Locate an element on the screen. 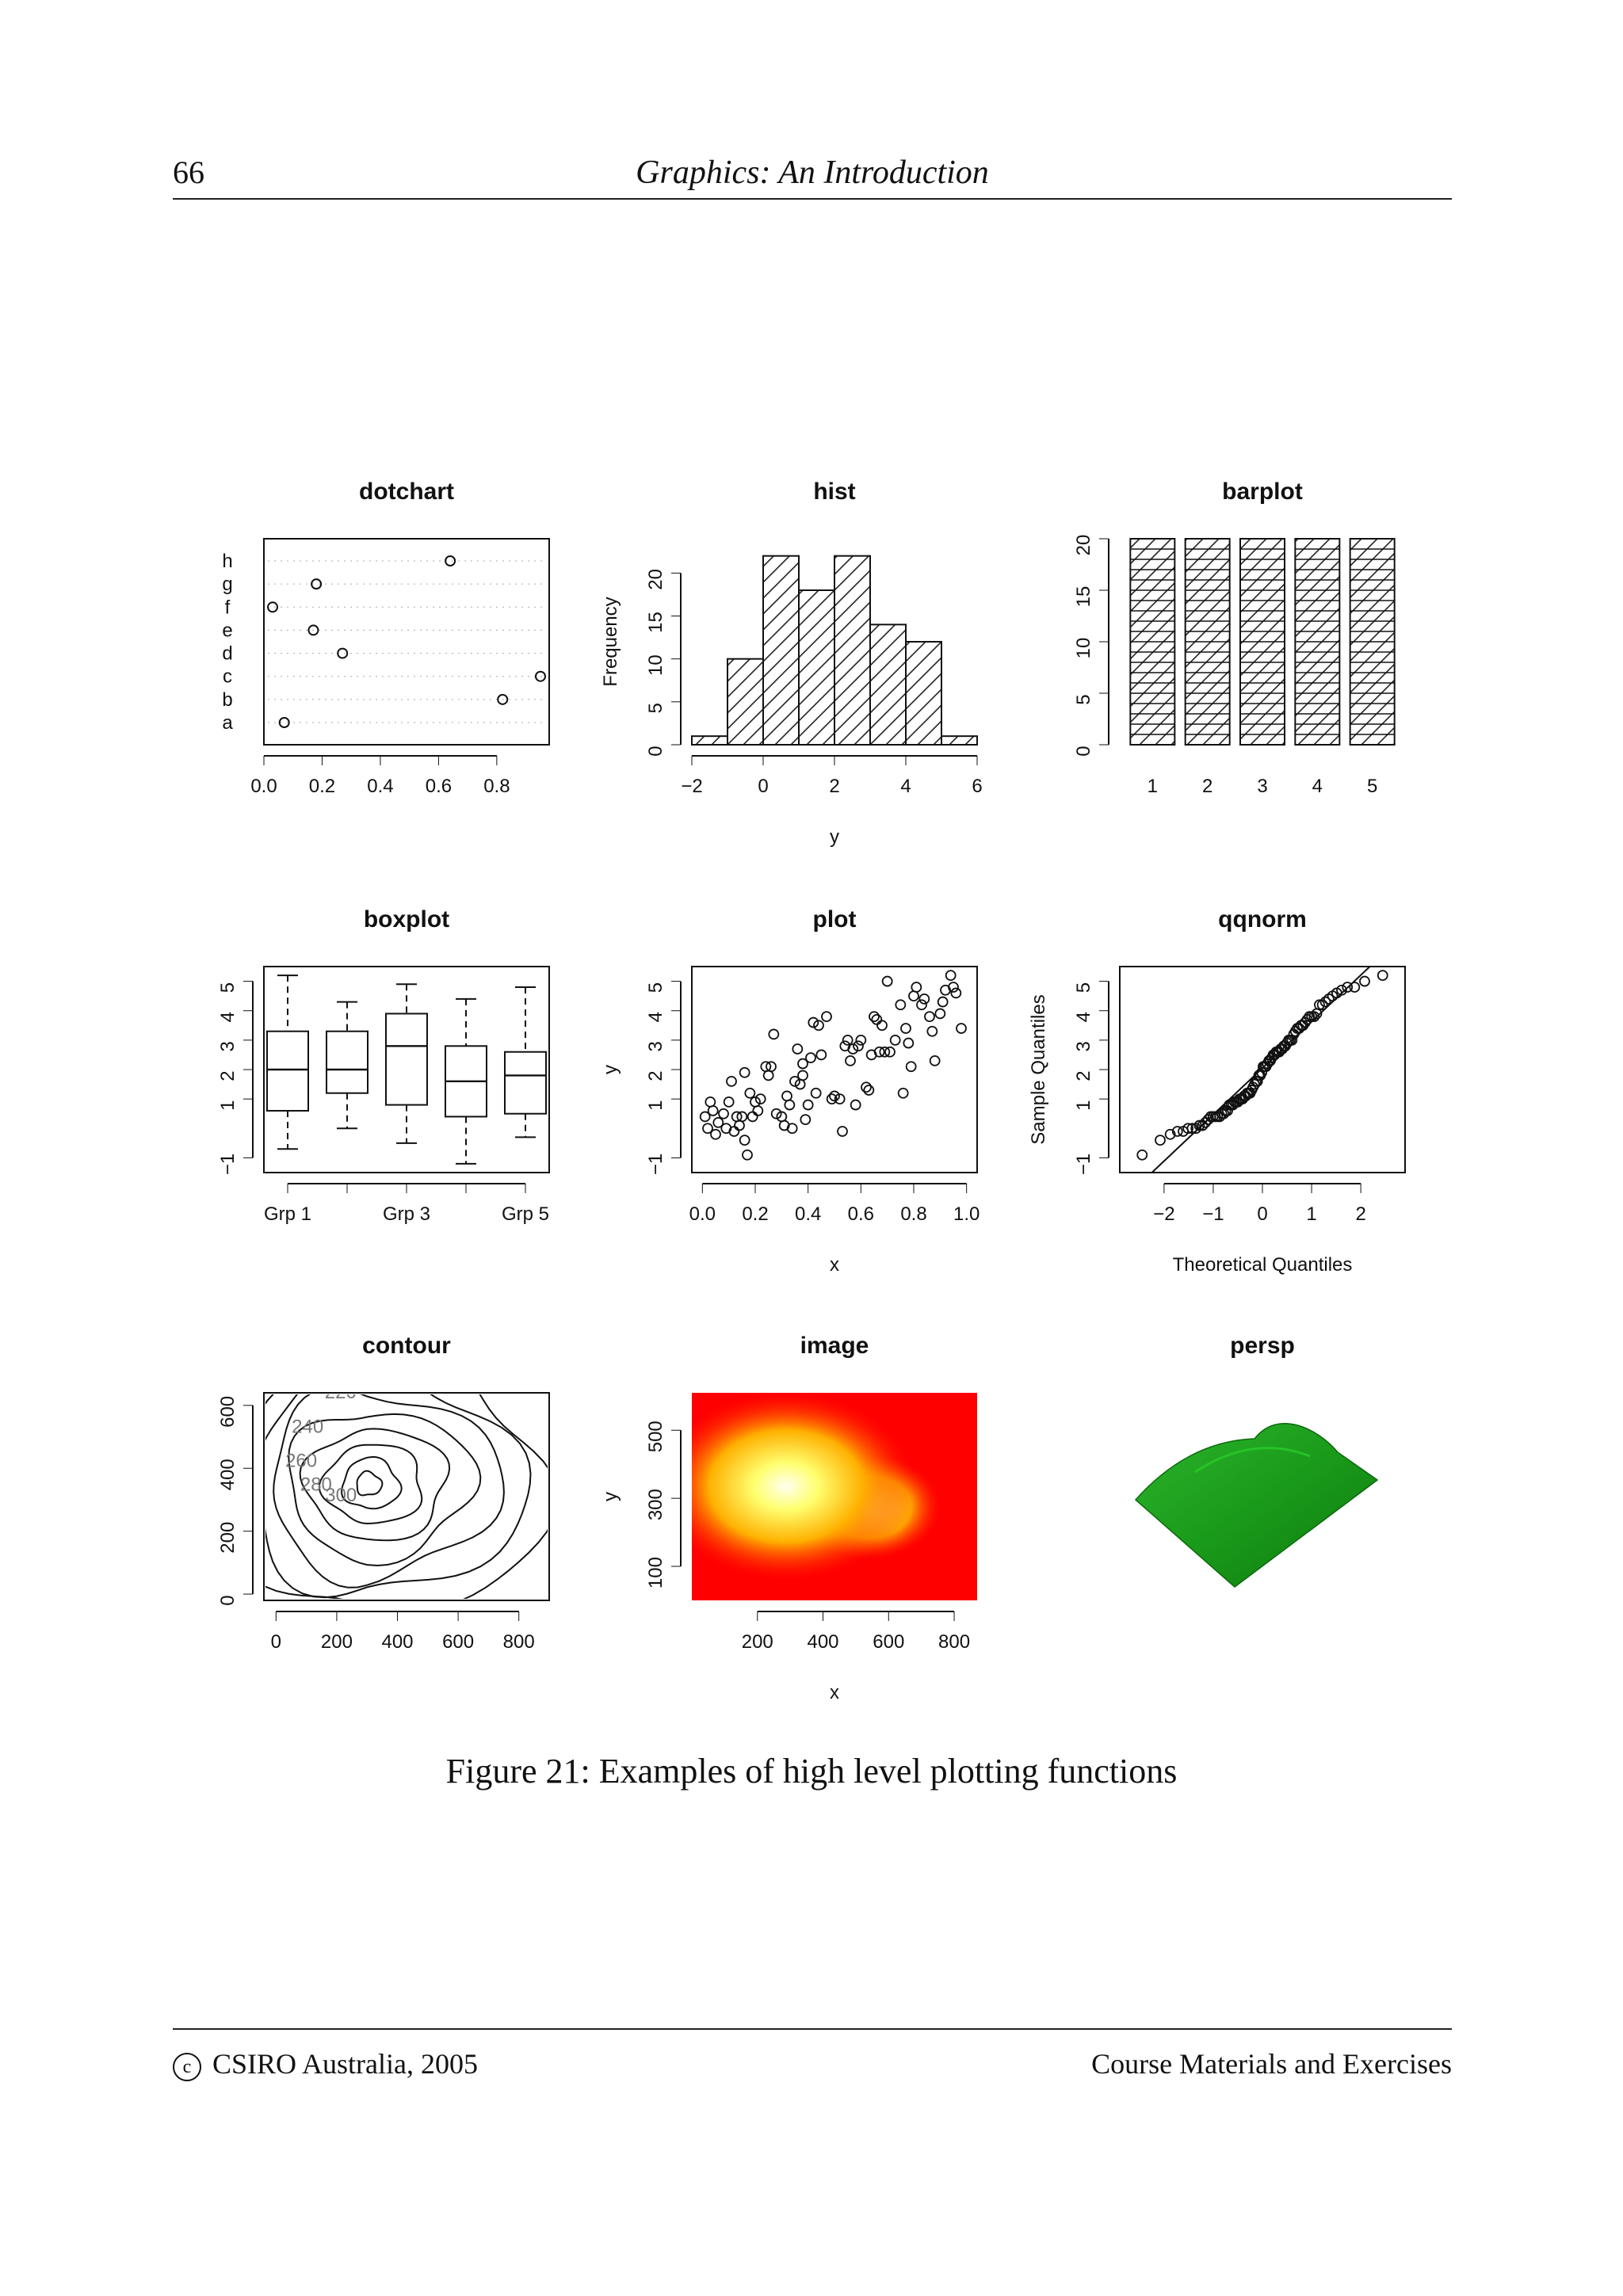 This screenshot has width=1623, height=2296. boxplot-y-tick-label: 2 is located at coordinates (228, 1075).